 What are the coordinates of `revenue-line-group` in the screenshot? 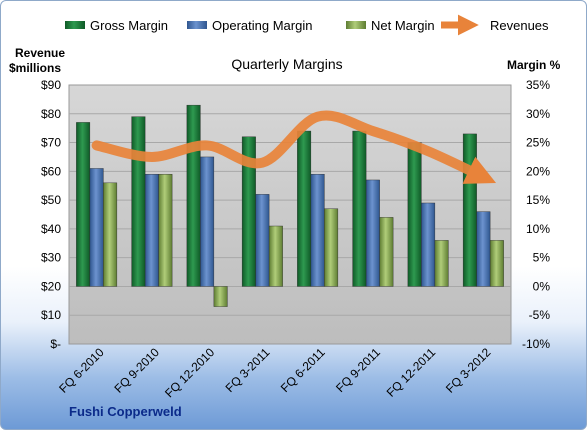 It's located at (294, 147).